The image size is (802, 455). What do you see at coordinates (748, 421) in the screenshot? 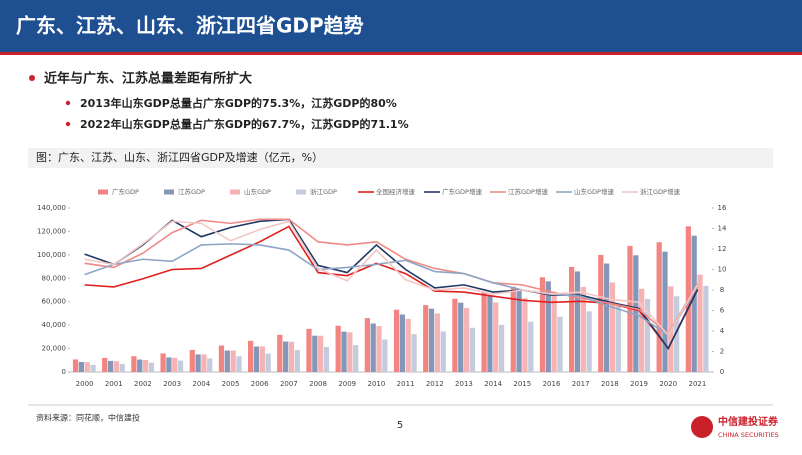
I see `logo-cn: 中信建投证券` at bounding box center [748, 421].